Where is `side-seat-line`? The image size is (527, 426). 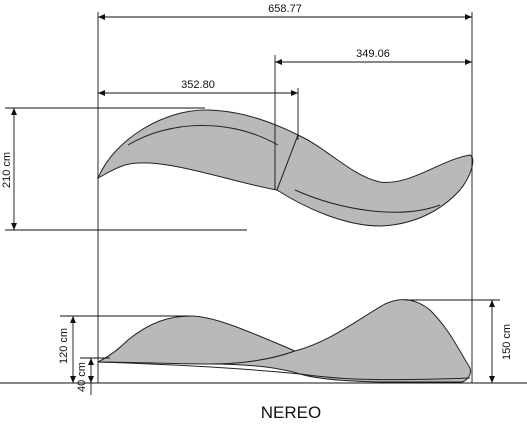 side-seat-line is located at coordinates (284, 371).